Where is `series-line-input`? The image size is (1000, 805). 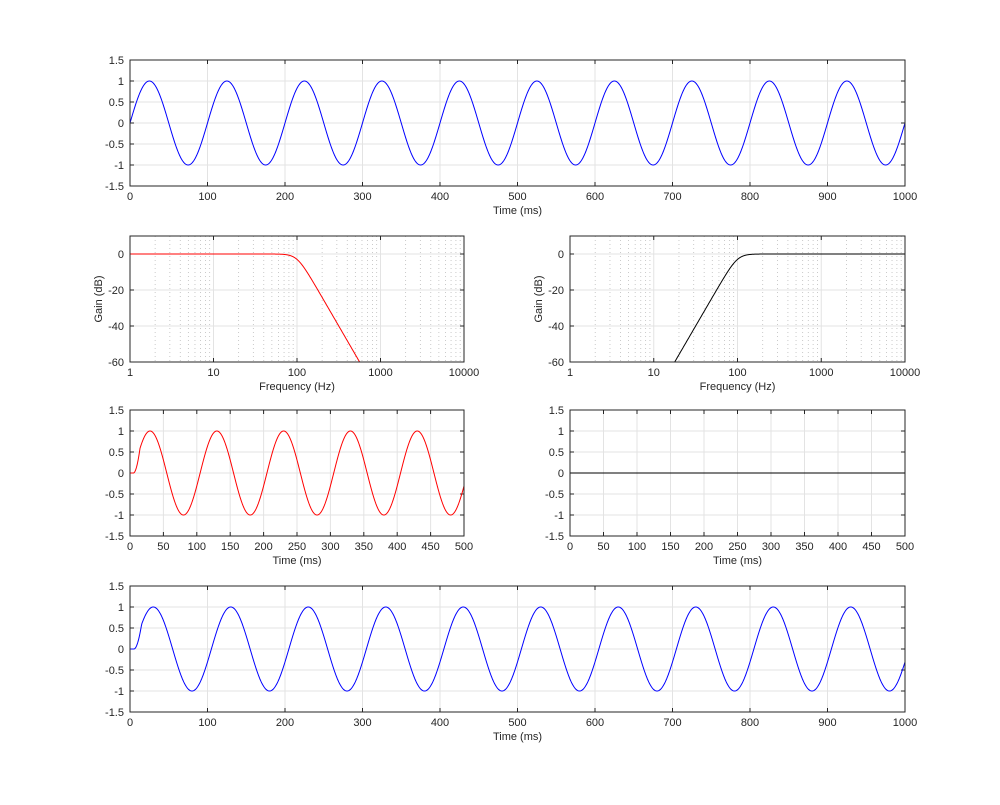 series-line-input is located at coordinates (517, 123).